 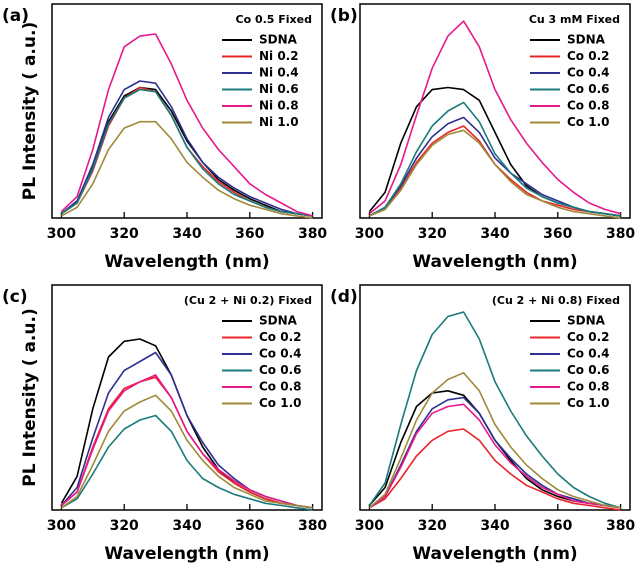 I want to click on chart-title: Cu 3 mM Fixed, so click(x=574, y=19).